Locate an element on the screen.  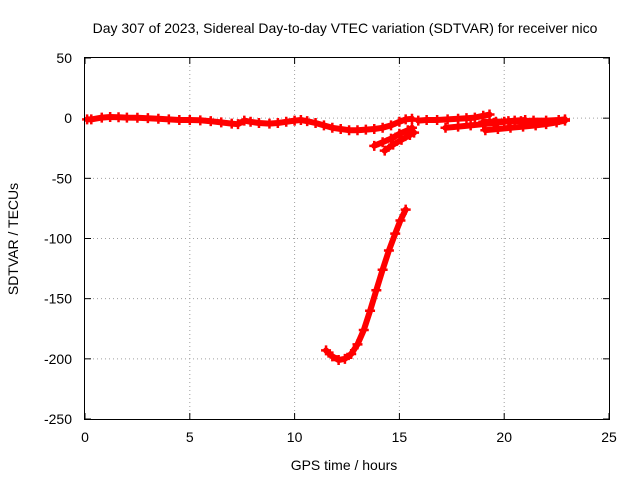
y-tick-label: -150 is located at coordinates (58, 299).